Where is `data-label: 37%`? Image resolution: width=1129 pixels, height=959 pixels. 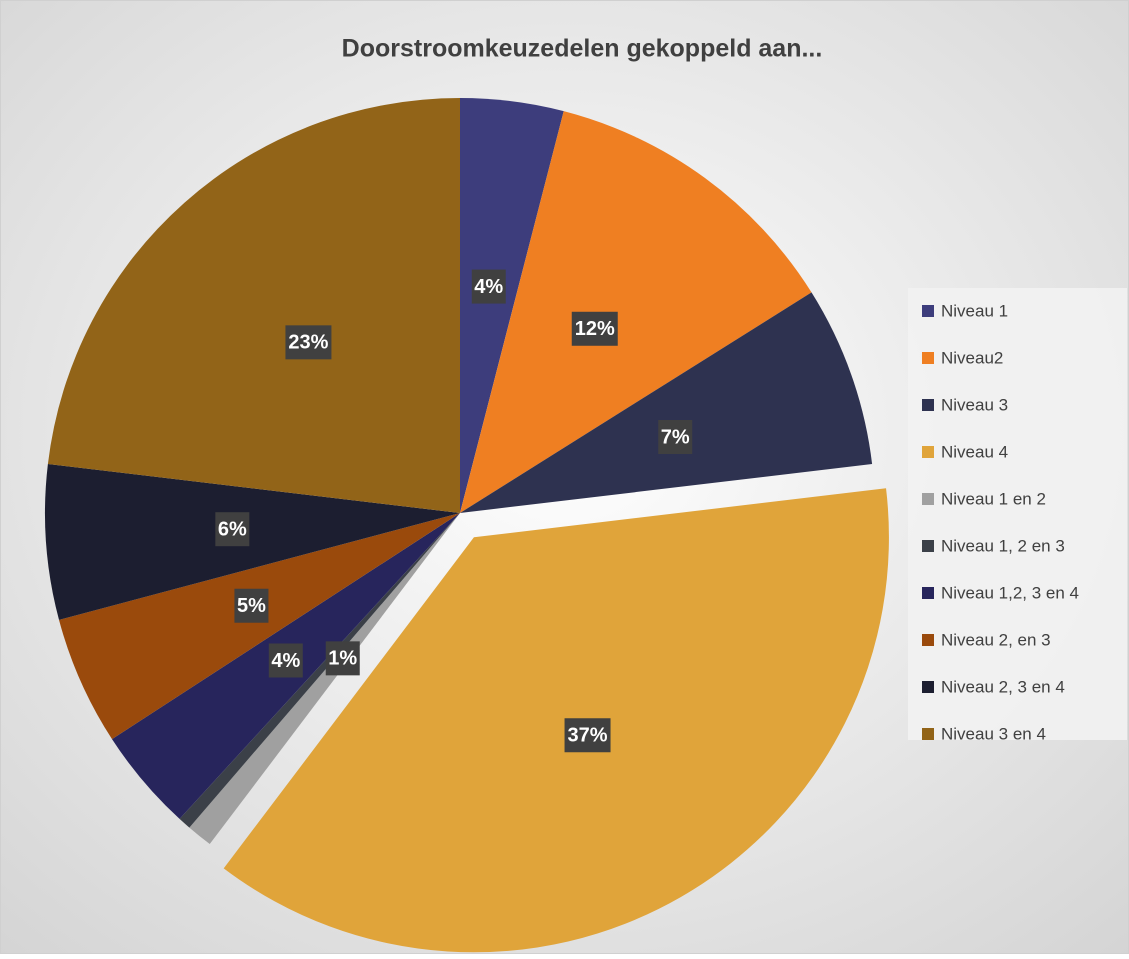
data-label: 37% is located at coordinates (588, 736).